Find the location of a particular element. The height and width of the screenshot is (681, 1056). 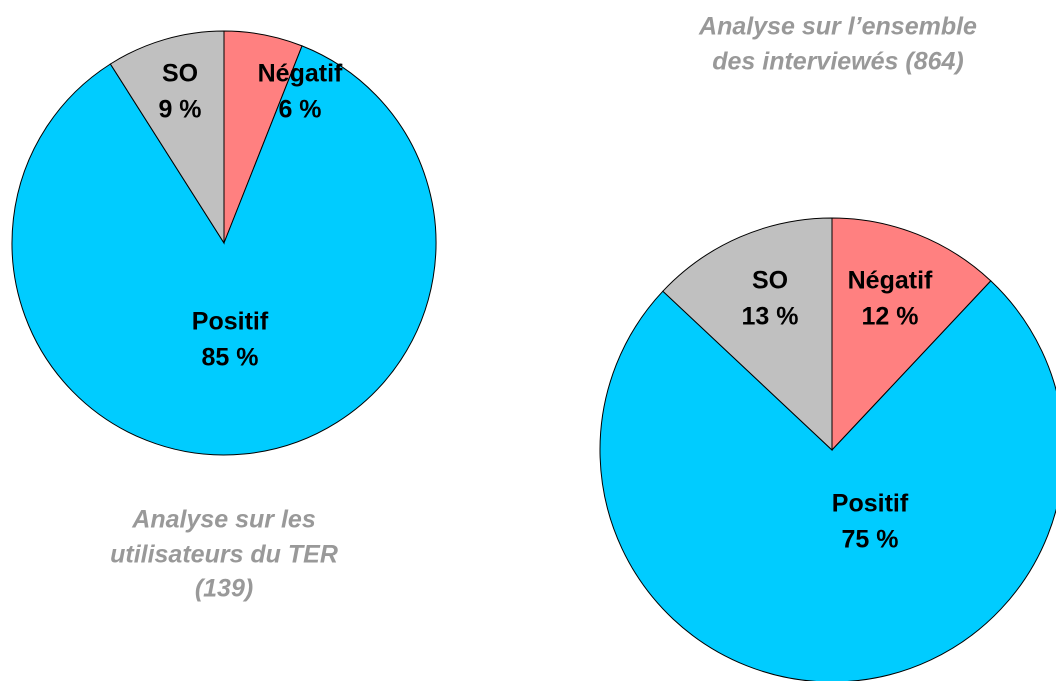

chart-caption: Analyse sur les is located at coordinates (223, 520).